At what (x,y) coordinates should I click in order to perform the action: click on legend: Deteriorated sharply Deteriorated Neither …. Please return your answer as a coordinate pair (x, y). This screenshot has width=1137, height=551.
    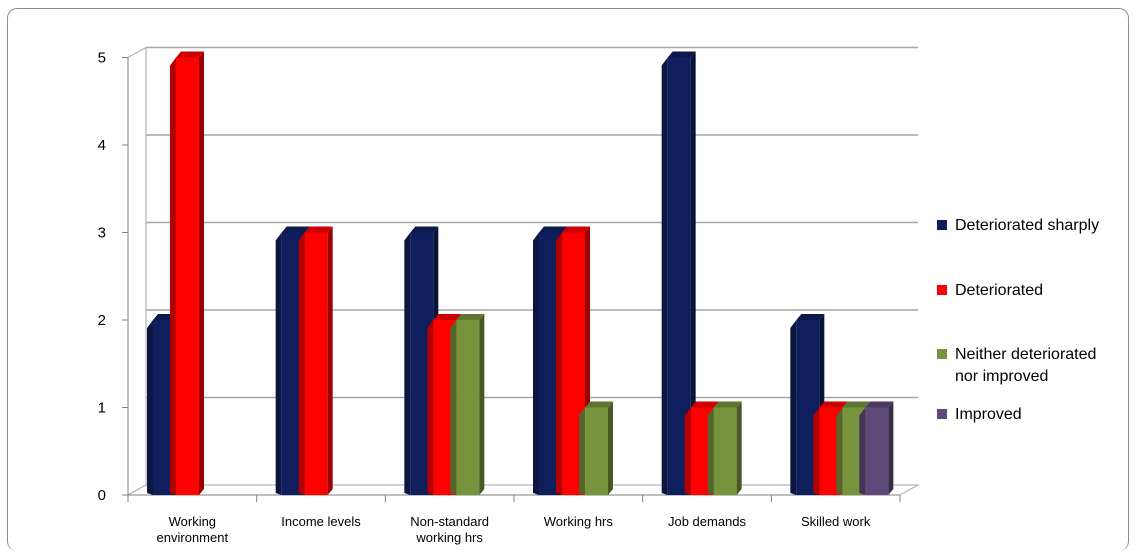
    Looking at the image, I should click on (1018, 320).